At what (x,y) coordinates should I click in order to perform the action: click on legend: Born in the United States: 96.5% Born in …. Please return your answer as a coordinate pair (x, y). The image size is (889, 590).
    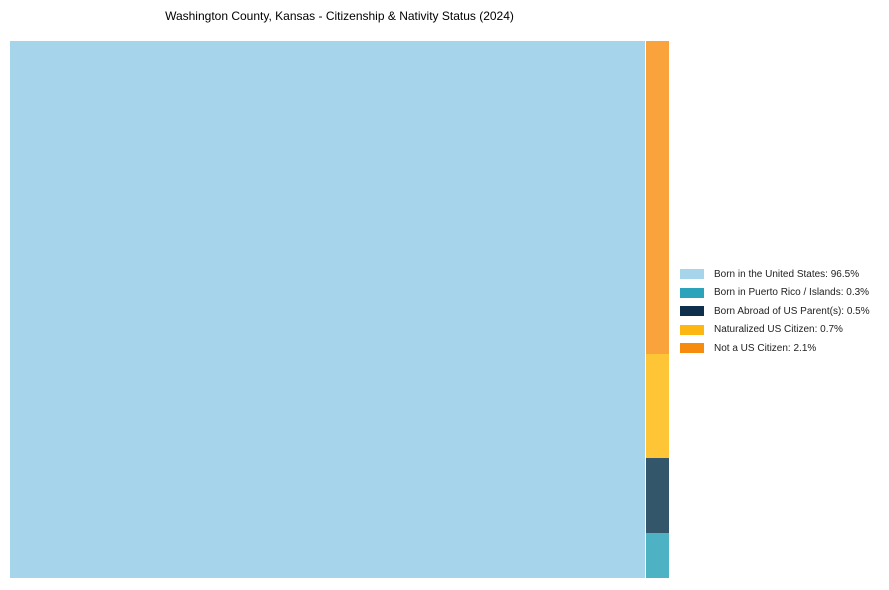
    Looking at the image, I should click on (775, 311).